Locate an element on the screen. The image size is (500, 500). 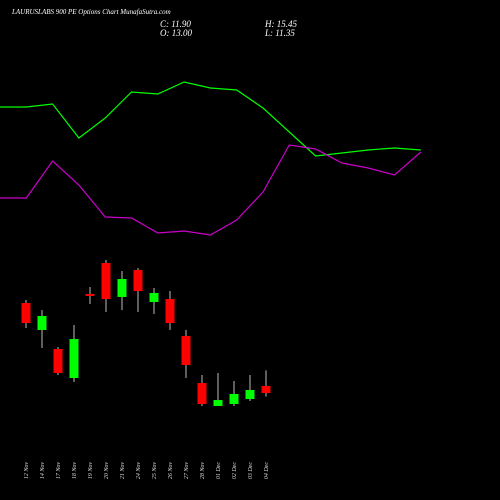
x-tick-label: 28 Nov is located at coordinates (203, 471).